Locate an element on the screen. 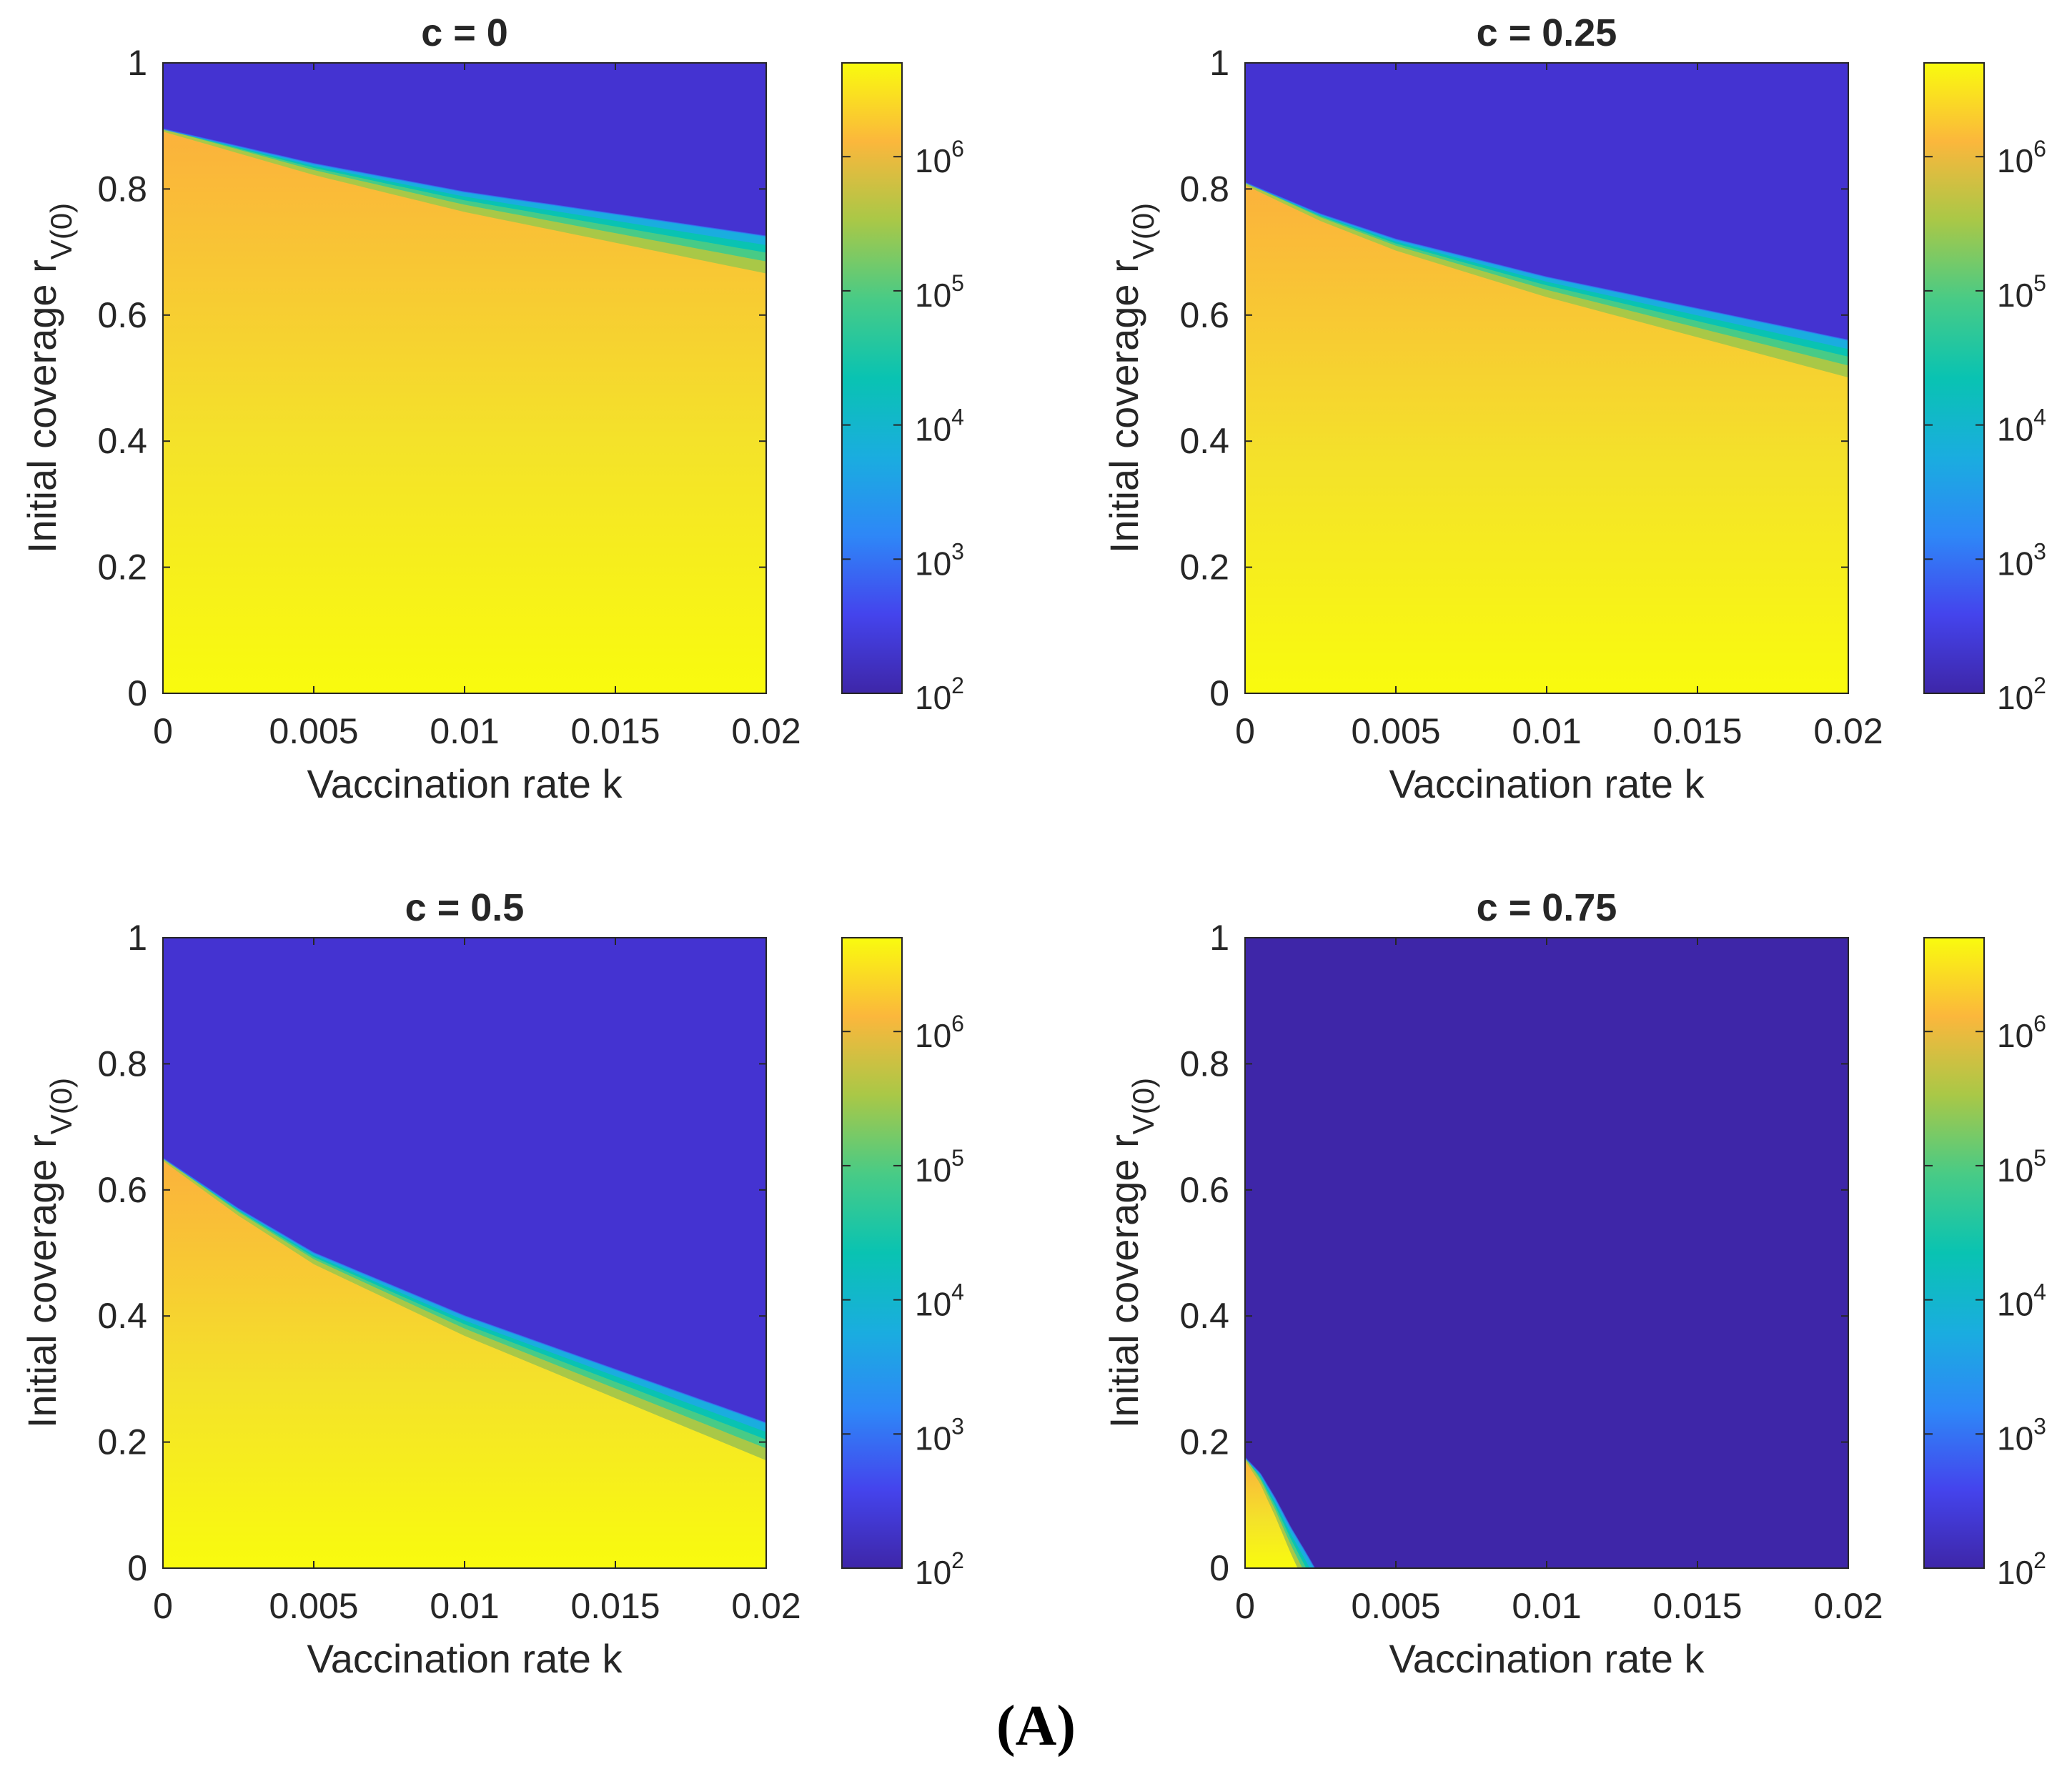  y-axis-label: Initial coverage rV(0) is located at coordinates (1130, 1253).